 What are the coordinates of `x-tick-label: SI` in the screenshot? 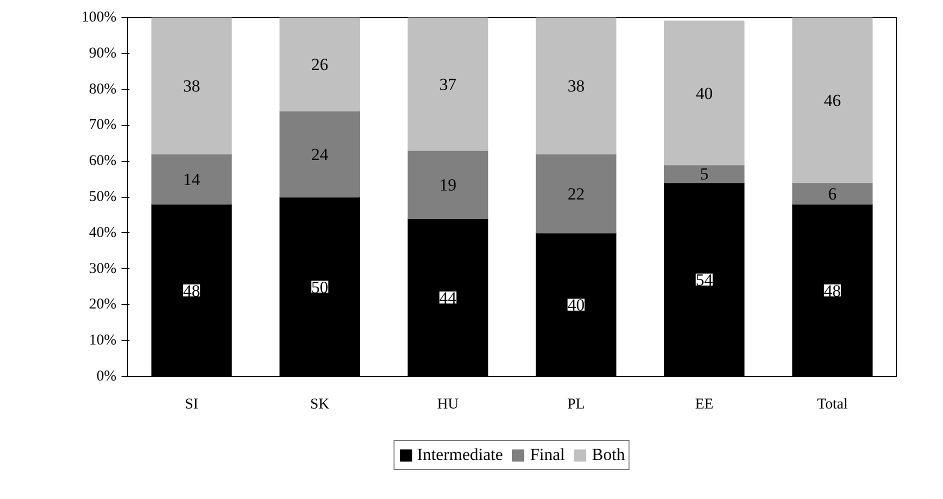 It's located at (191, 404).